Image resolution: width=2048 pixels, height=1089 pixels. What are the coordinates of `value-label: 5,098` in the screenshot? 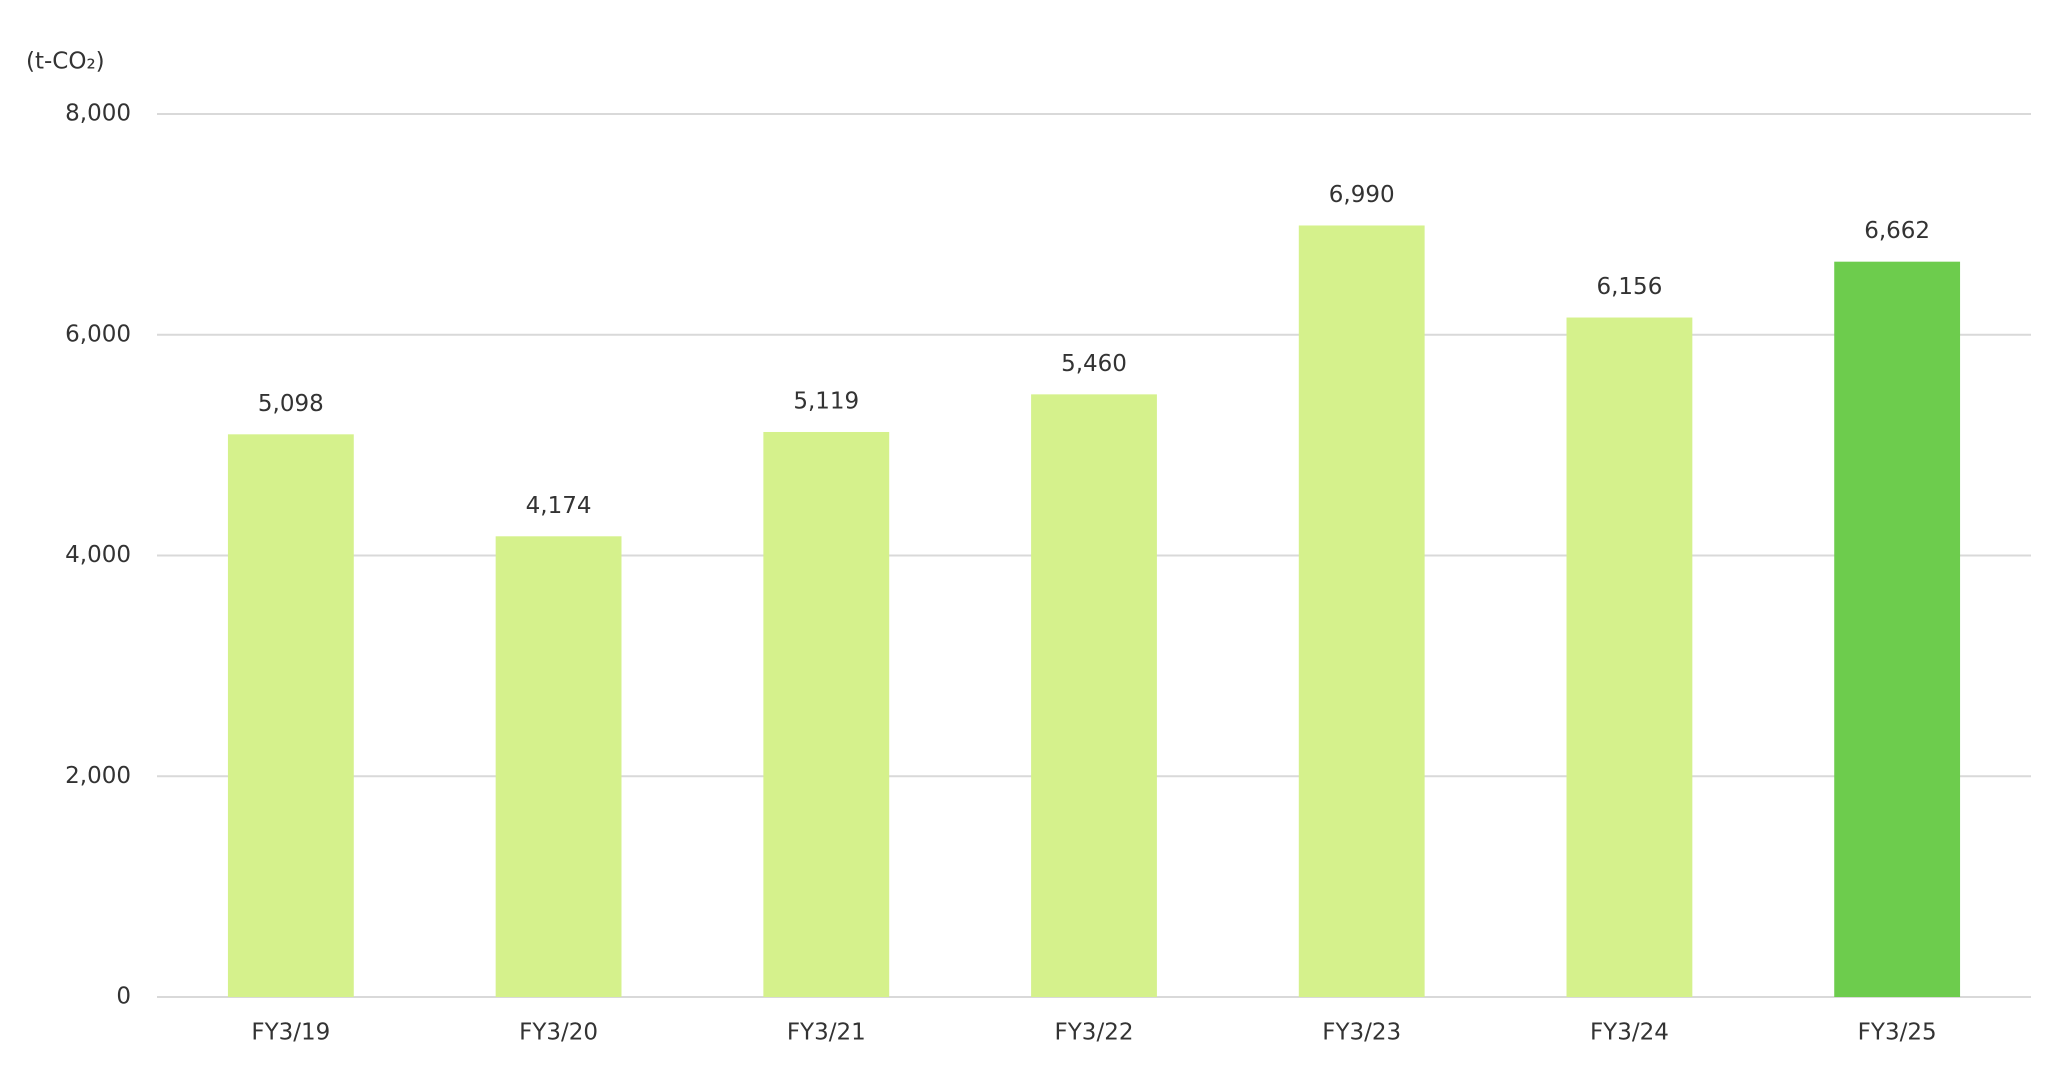 It's located at (291, 404).